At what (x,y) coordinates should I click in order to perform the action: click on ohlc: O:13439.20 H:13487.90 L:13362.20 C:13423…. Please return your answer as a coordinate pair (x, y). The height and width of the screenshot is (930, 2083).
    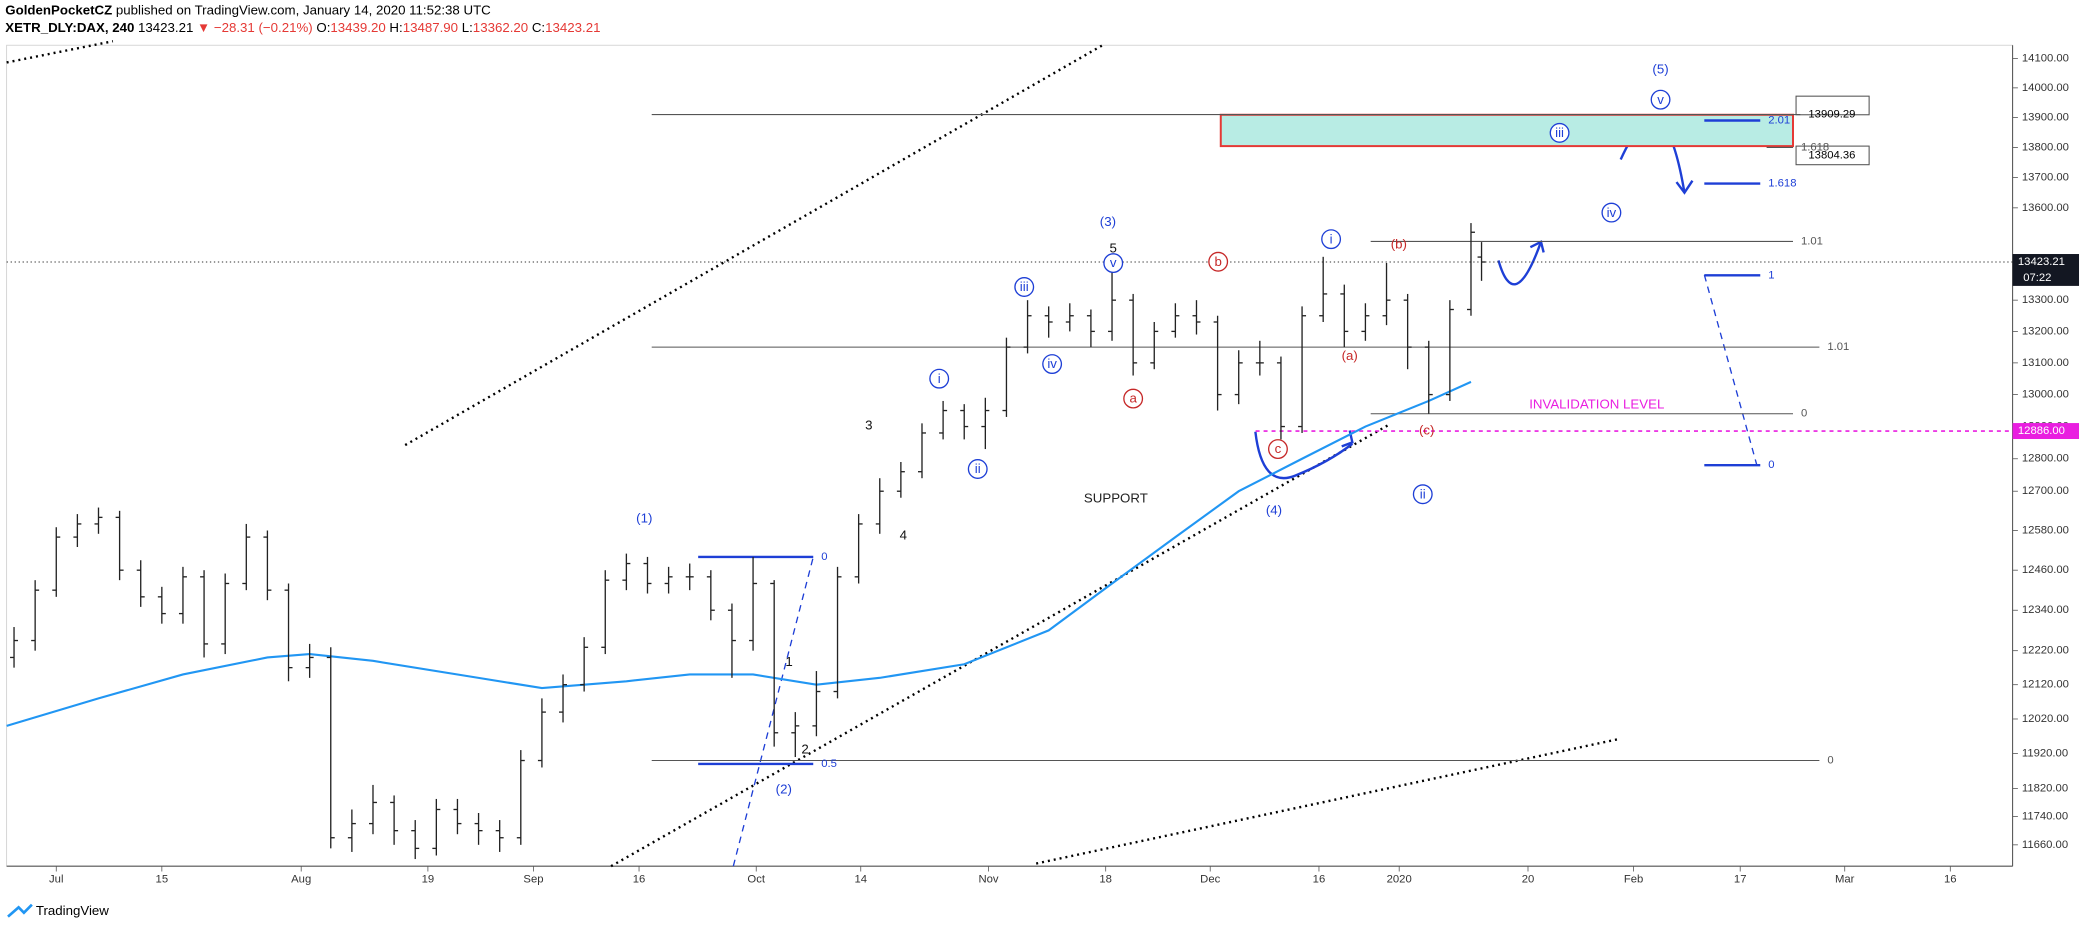
    Looking at the image, I should click on (458, 26).